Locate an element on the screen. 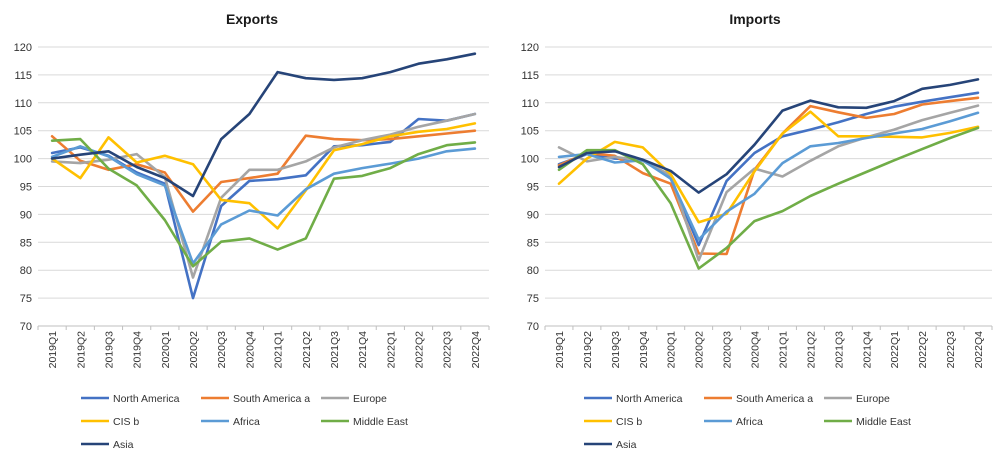 Image resolution: width=1000 pixels, height=462 pixels. series-line-north-america is located at coordinates (768, 169).